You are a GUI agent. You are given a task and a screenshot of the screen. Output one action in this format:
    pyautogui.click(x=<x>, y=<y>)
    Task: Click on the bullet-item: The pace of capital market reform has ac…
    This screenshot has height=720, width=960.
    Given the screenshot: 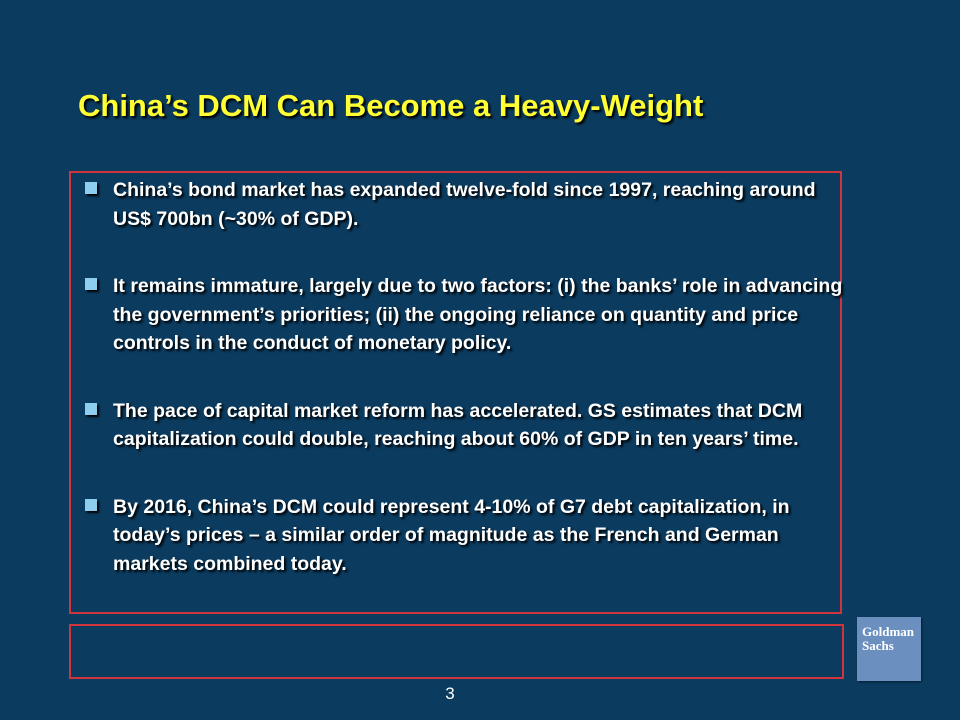 What is the action you would take?
    pyautogui.click(x=464, y=425)
    